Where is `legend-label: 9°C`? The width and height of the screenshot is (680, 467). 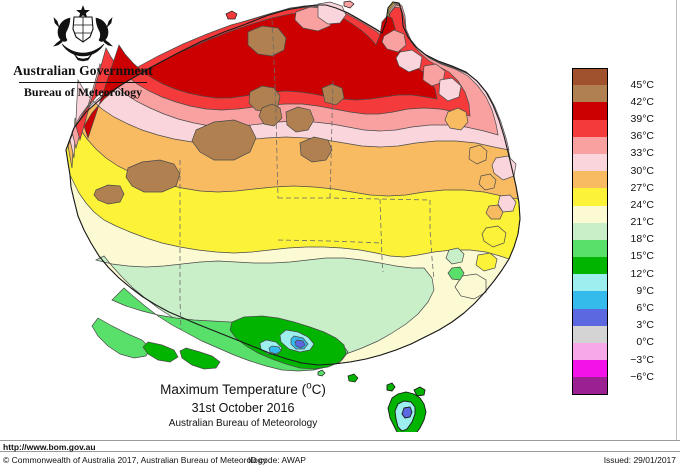 legend-label: 9°C is located at coordinates (645, 290).